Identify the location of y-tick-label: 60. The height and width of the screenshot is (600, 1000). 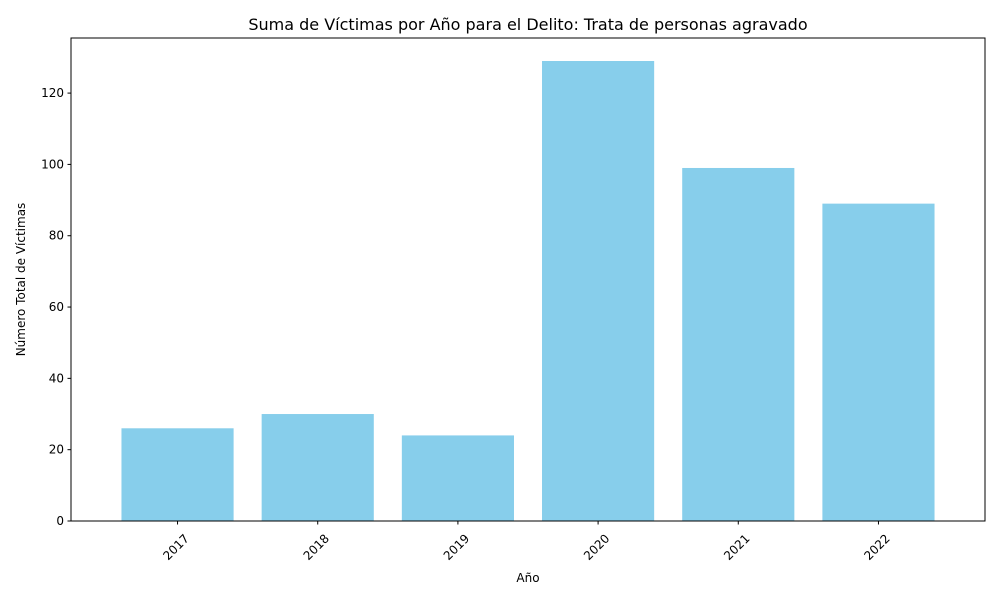
(56, 307).